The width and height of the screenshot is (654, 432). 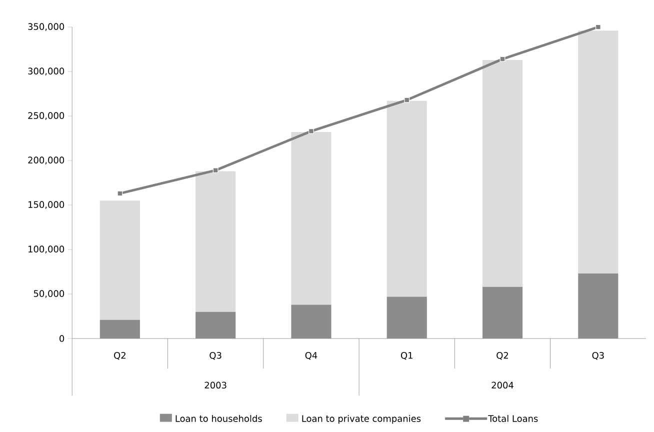 What do you see at coordinates (46, 72) in the screenshot?
I see `y-tick-label: 300,000` at bounding box center [46, 72].